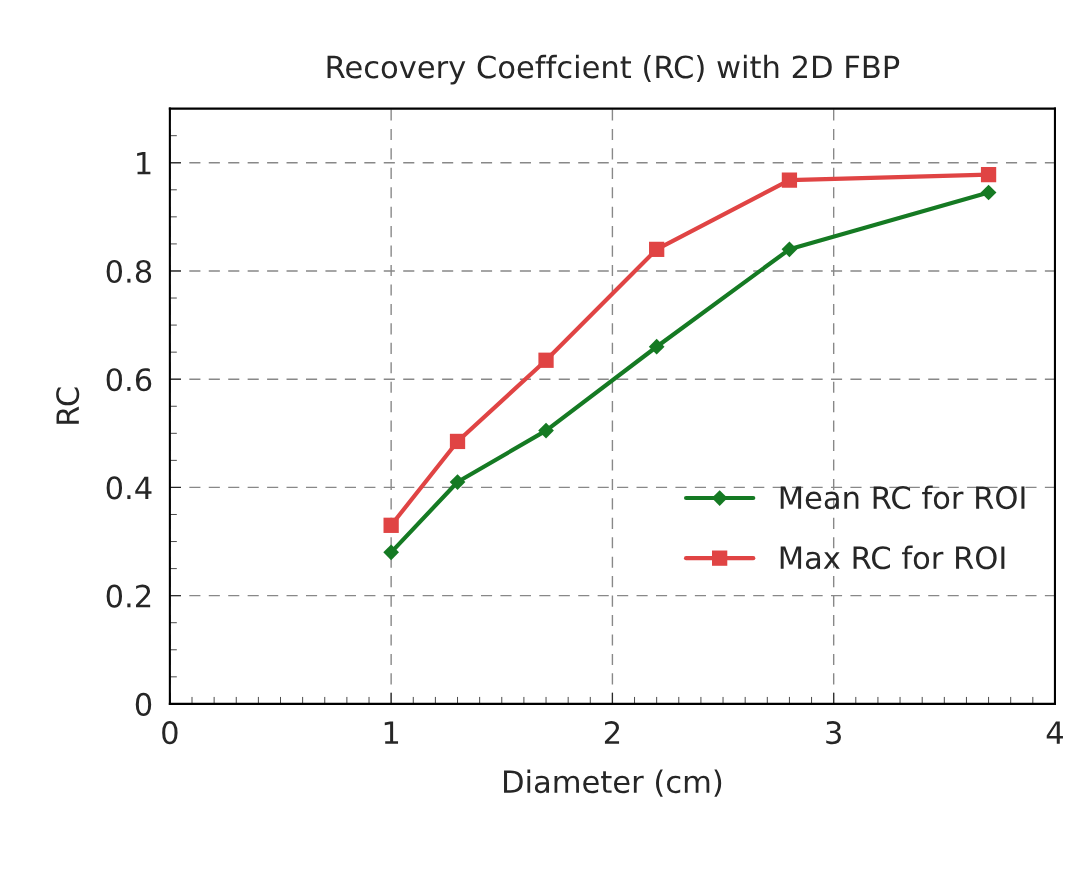  I want to click on x-tick-label: 2, so click(612, 732).